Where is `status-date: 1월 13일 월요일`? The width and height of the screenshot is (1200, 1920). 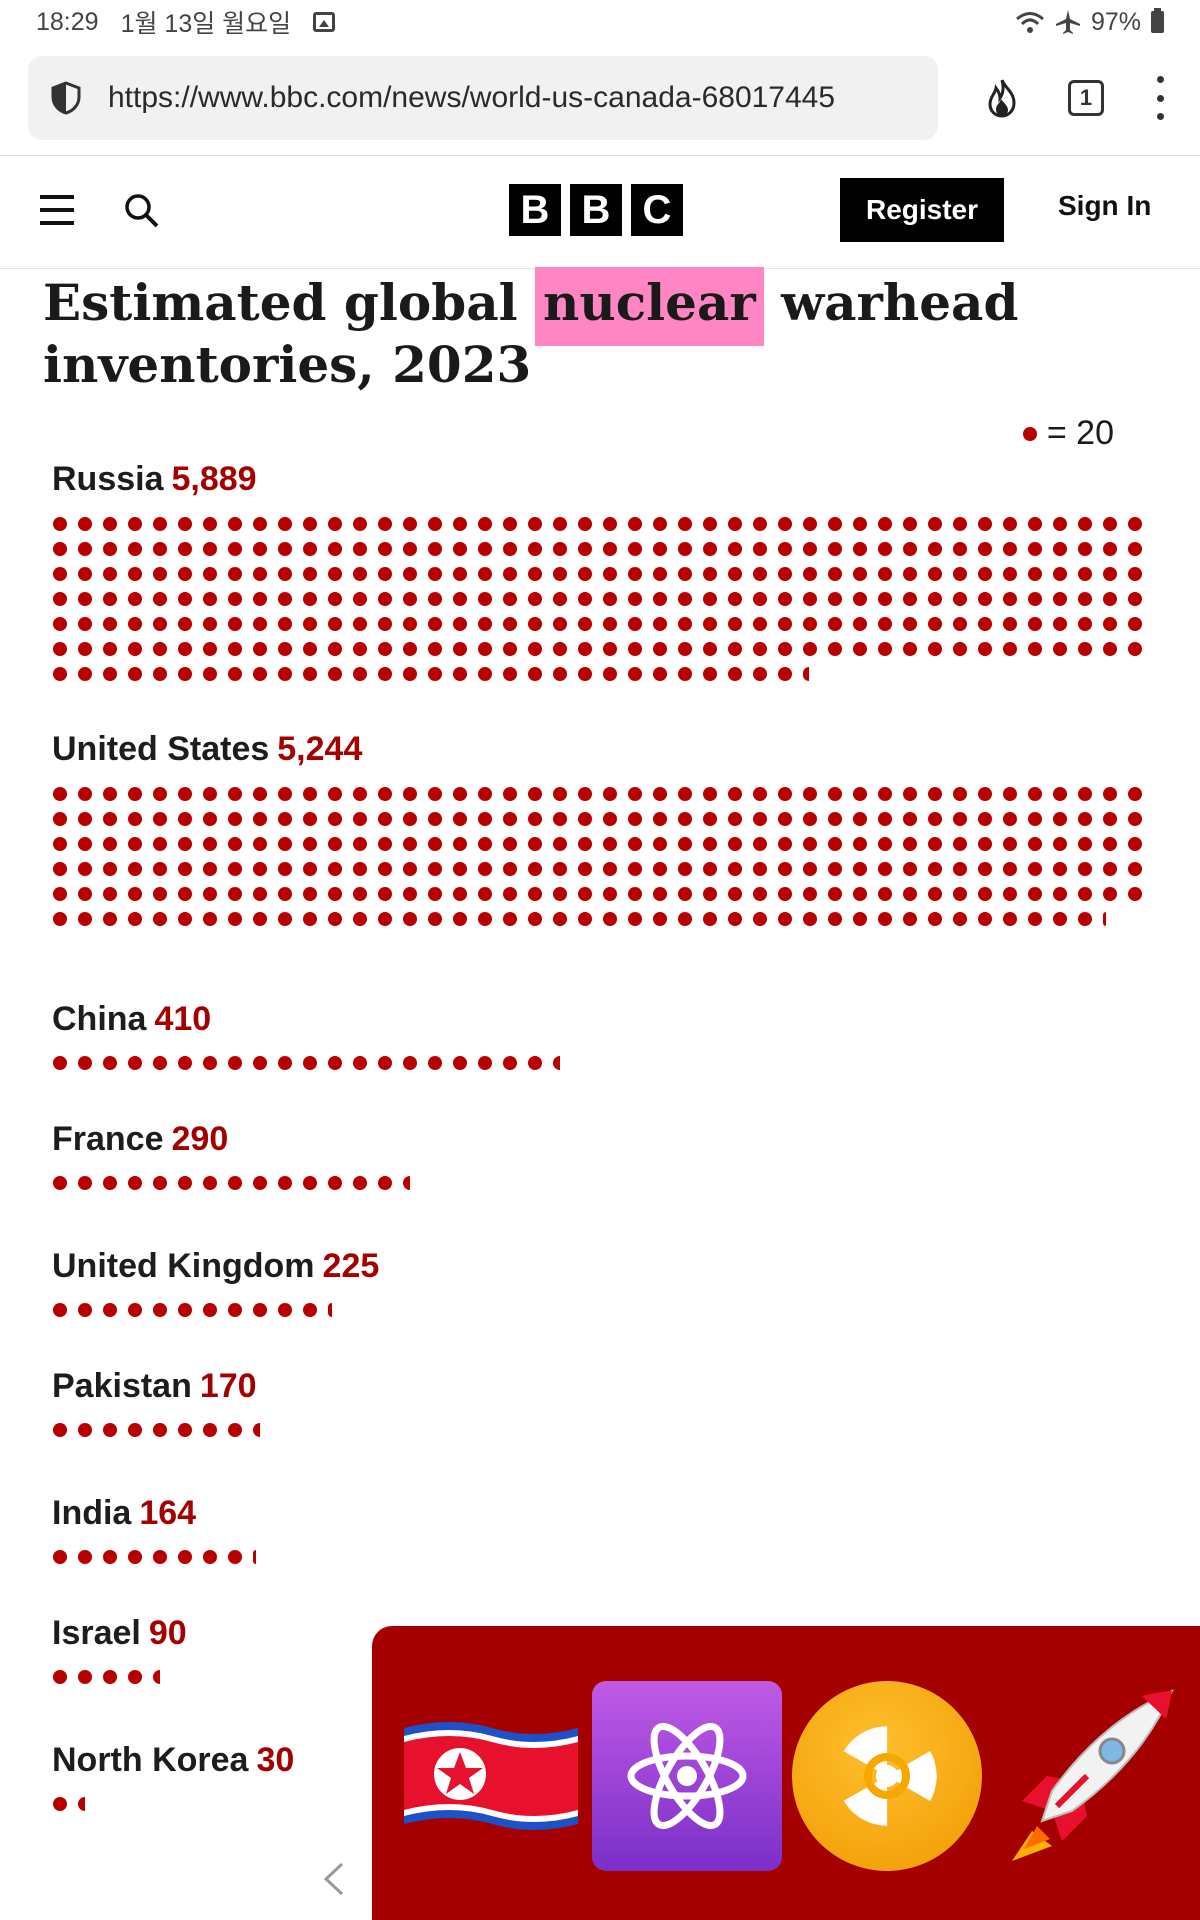 status-date: 1월 13일 월요일 is located at coordinates (206, 24).